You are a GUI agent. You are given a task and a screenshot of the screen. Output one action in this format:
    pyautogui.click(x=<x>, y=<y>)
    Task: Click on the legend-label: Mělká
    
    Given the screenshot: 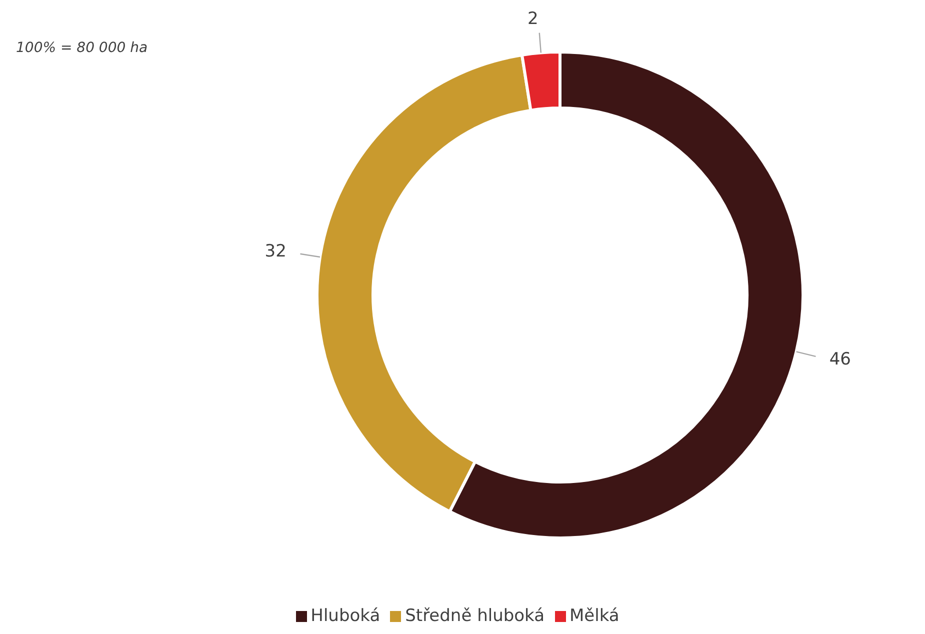 What is the action you would take?
    pyautogui.click(x=595, y=616)
    